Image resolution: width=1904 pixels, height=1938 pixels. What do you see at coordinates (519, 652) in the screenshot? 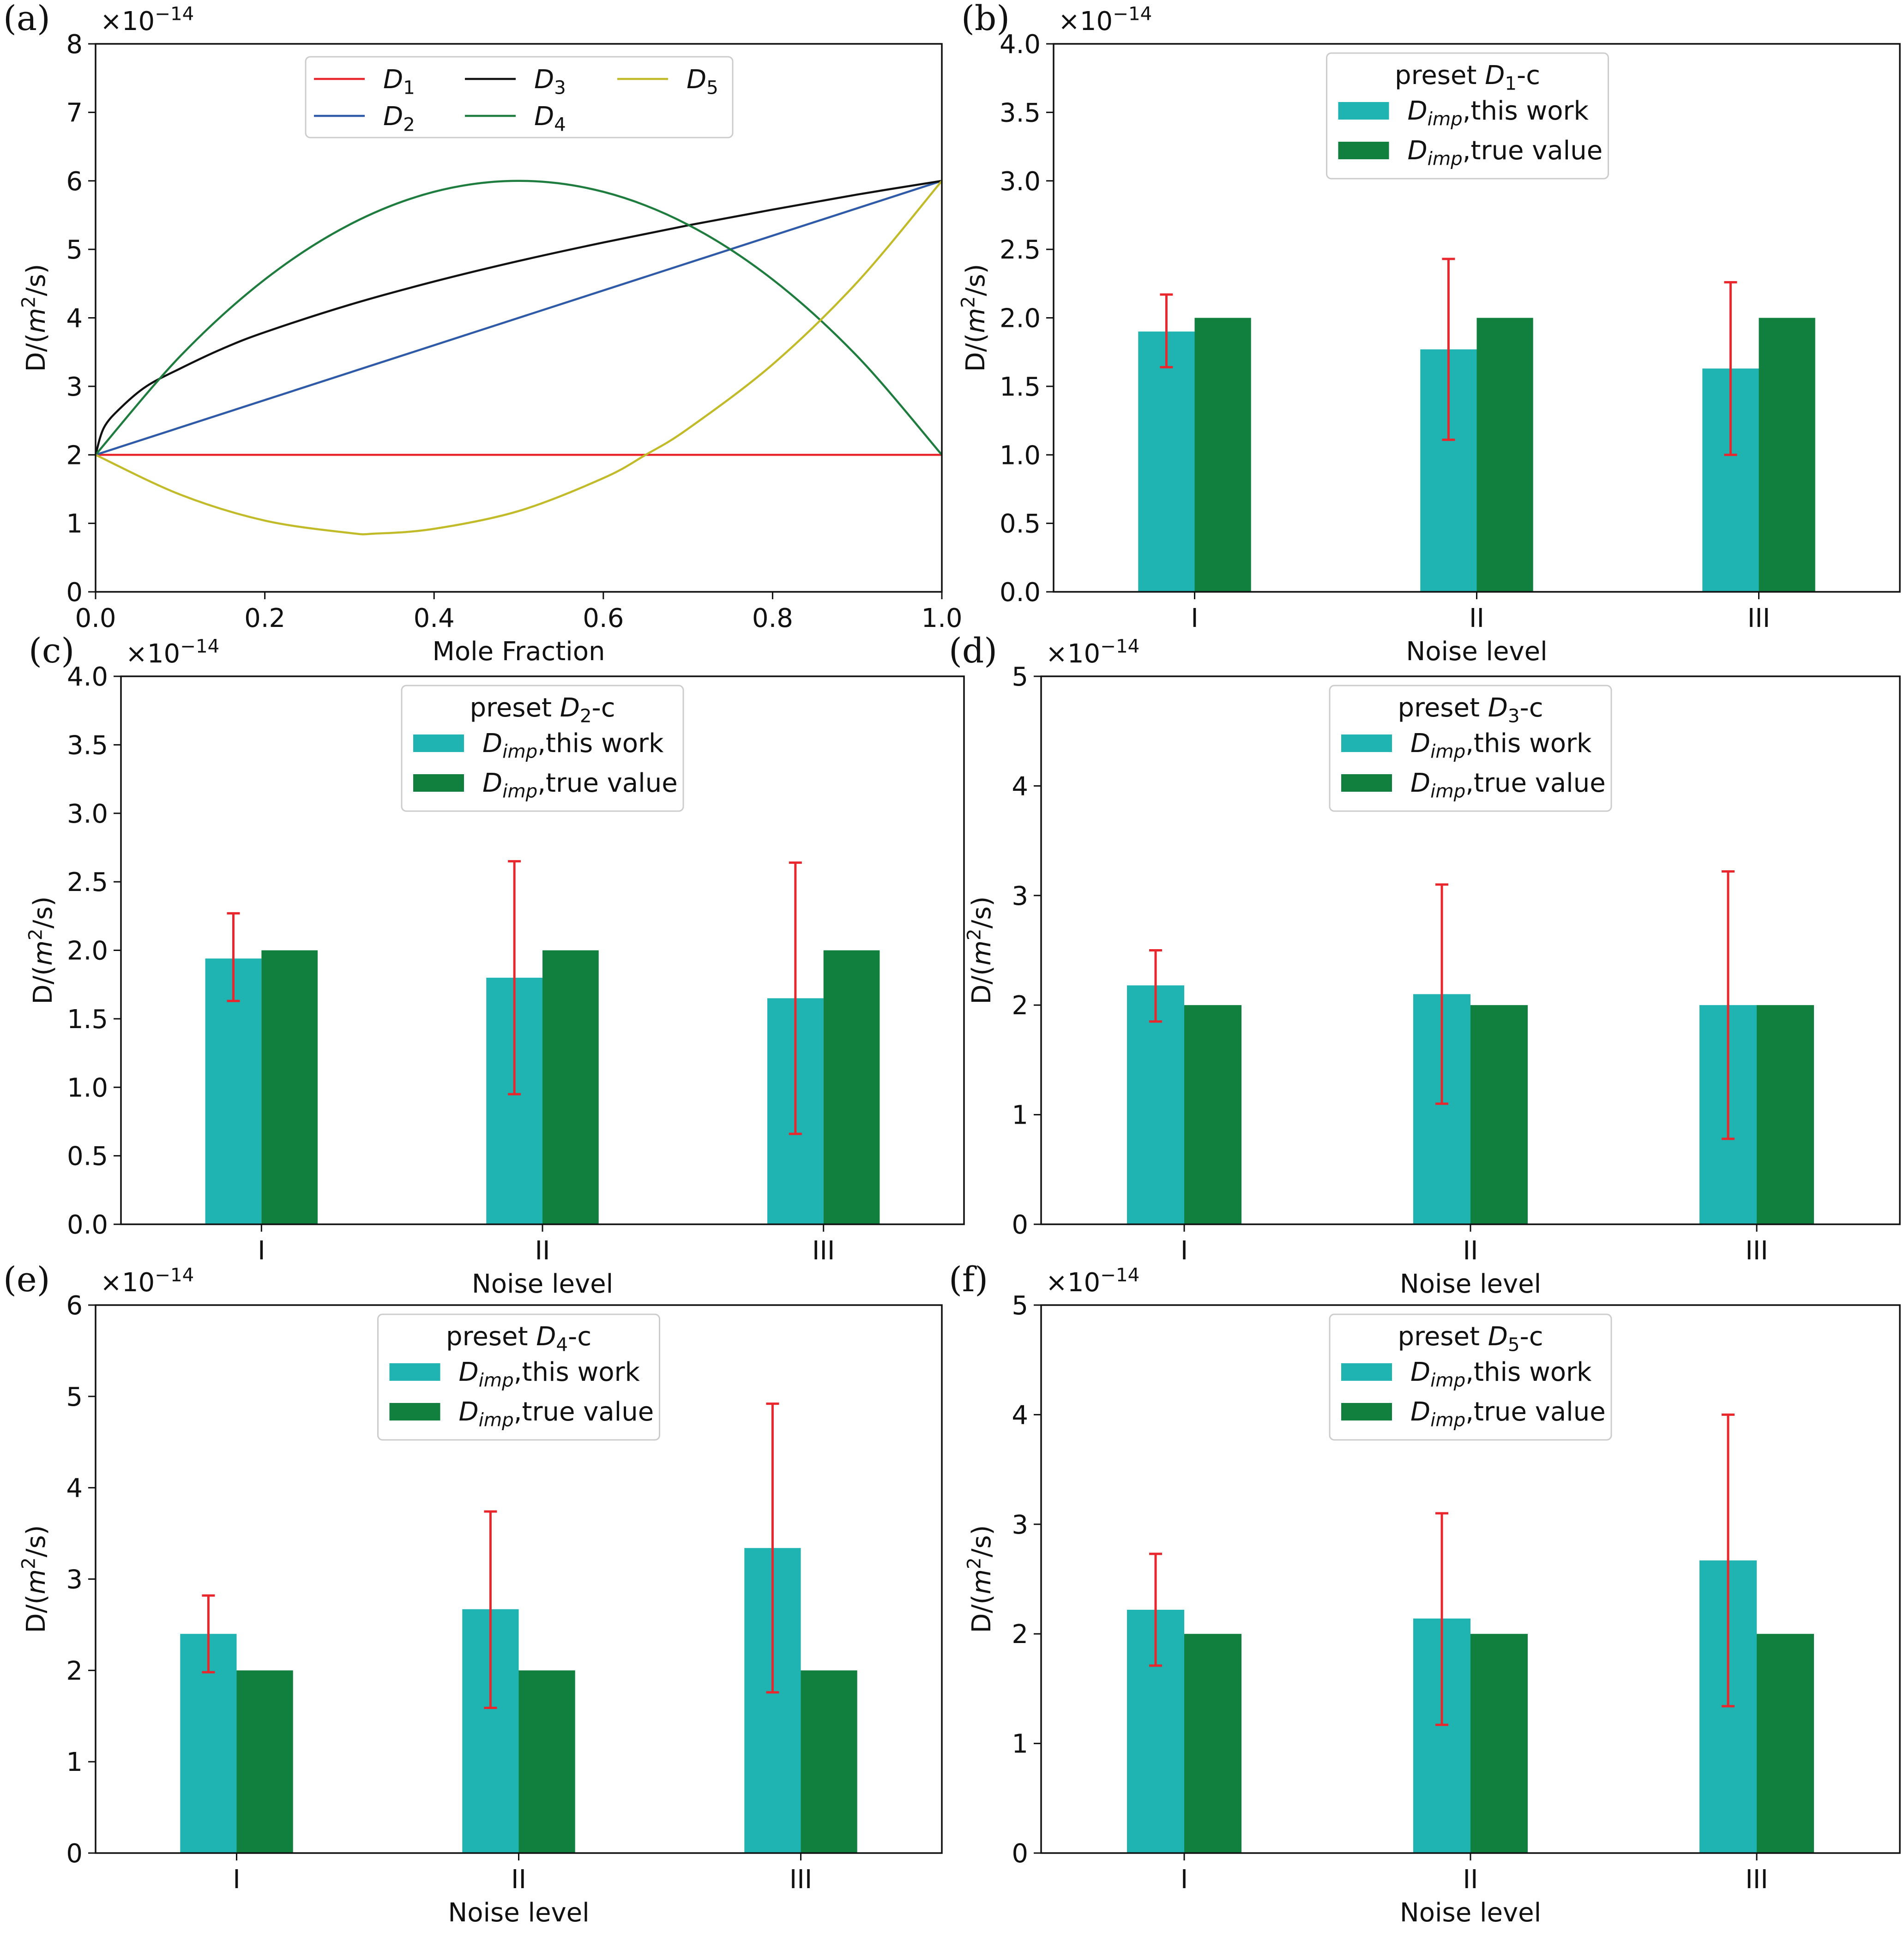
I see `x-axis-label: Mole Fraction` at bounding box center [519, 652].